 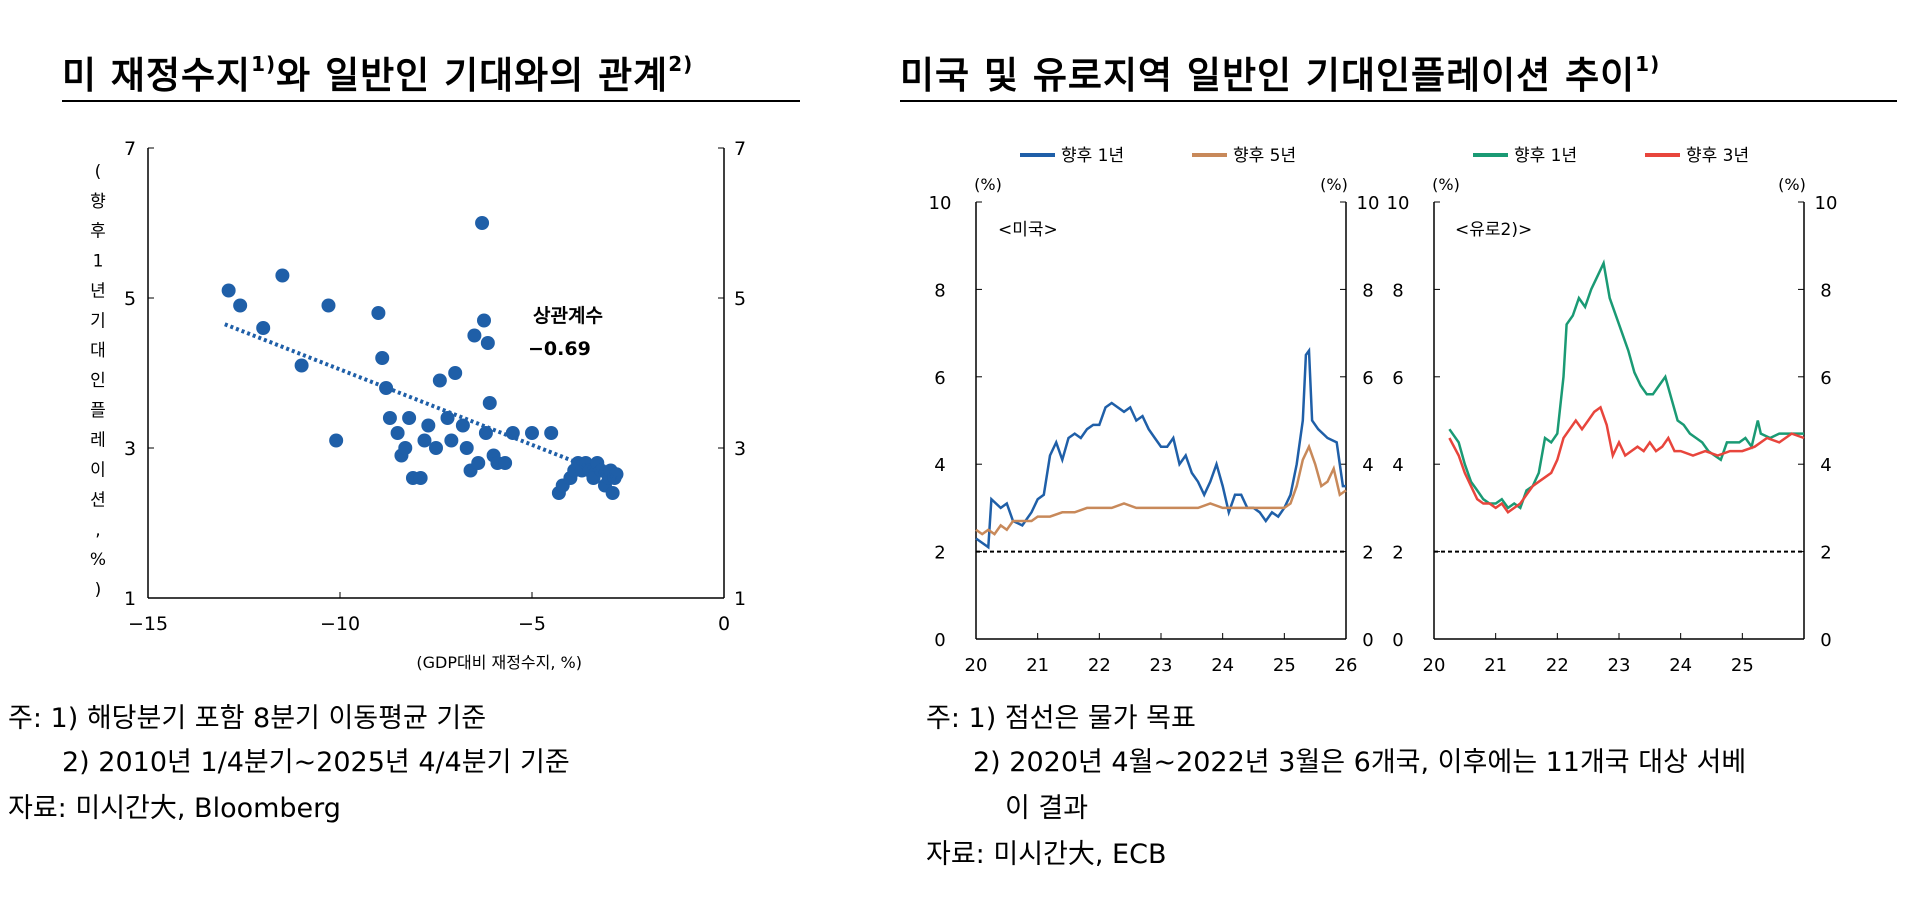 I want to click on scatter-xlabel: (GDP대비 재정수지, %), so click(x=499, y=662).